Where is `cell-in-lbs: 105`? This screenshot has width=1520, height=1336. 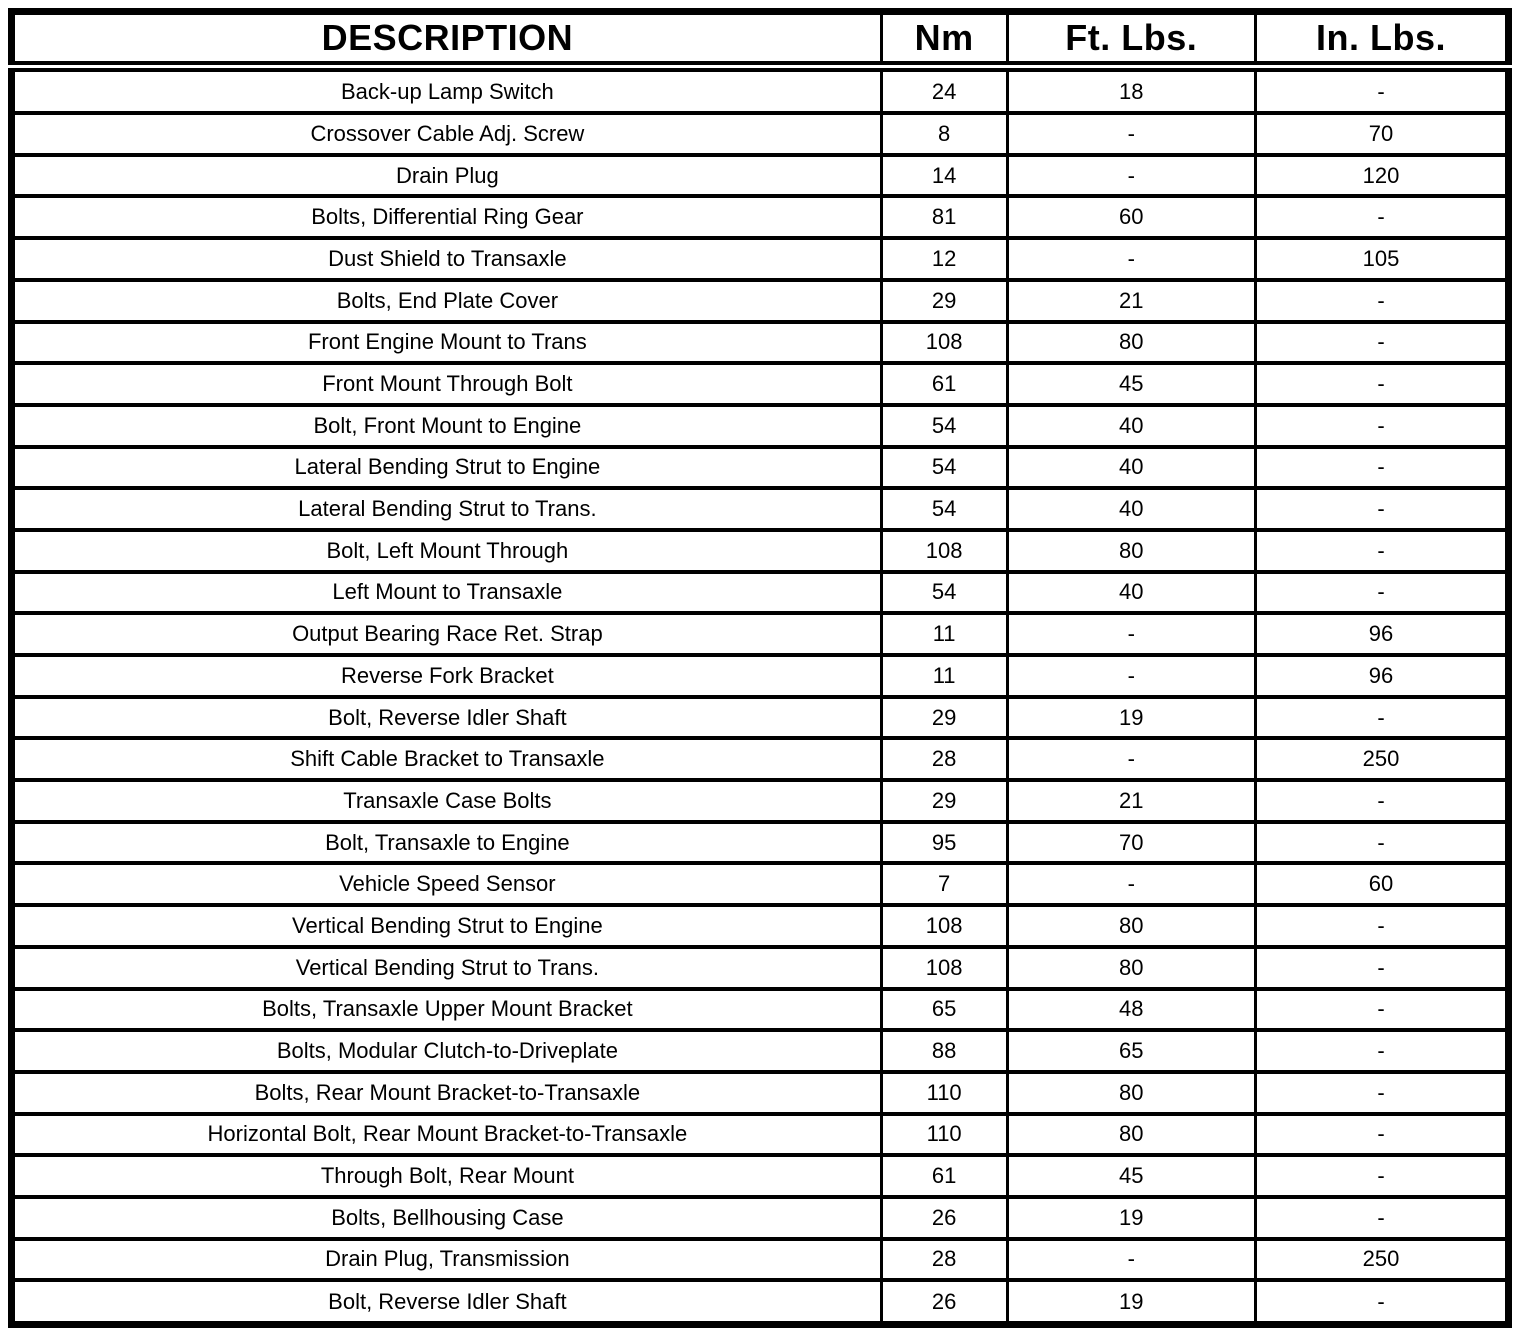 cell-in-lbs: 105 is located at coordinates (1382, 259).